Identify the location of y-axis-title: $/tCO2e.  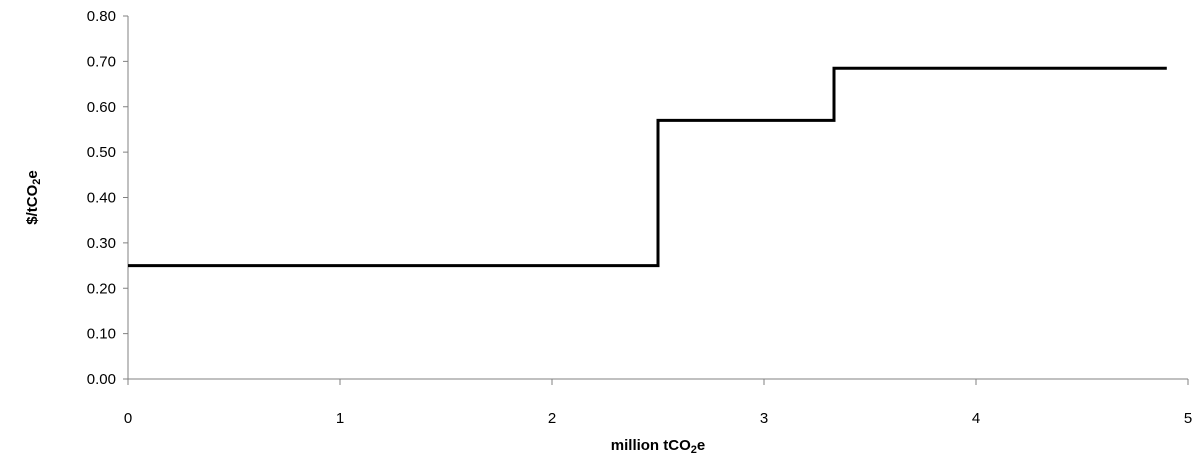
(33, 197).